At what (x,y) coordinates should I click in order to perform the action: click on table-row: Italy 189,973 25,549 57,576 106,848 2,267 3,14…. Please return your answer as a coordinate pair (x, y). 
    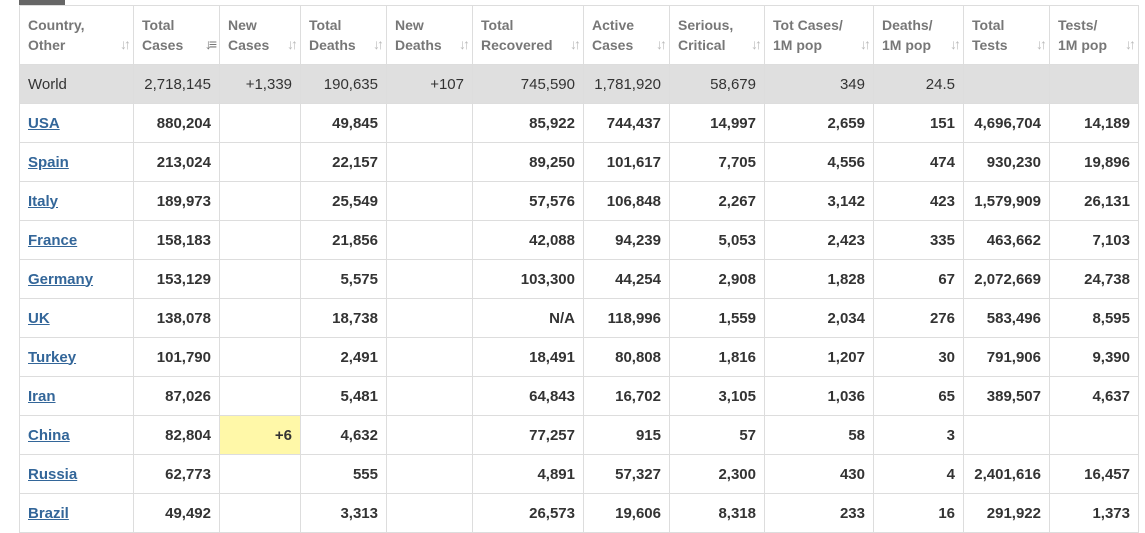
    Looking at the image, I should click on (579, 201).